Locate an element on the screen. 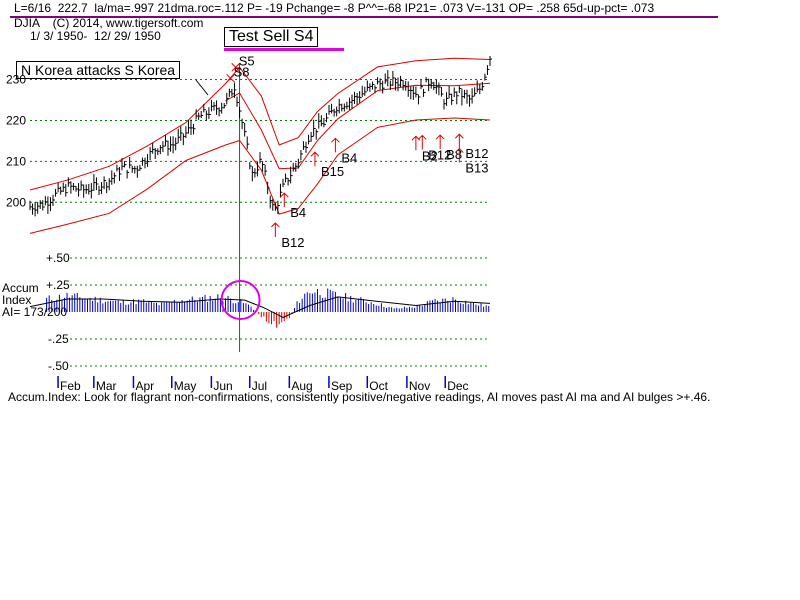  buy-signal-label: B13 is located at coordinates (476, 168).